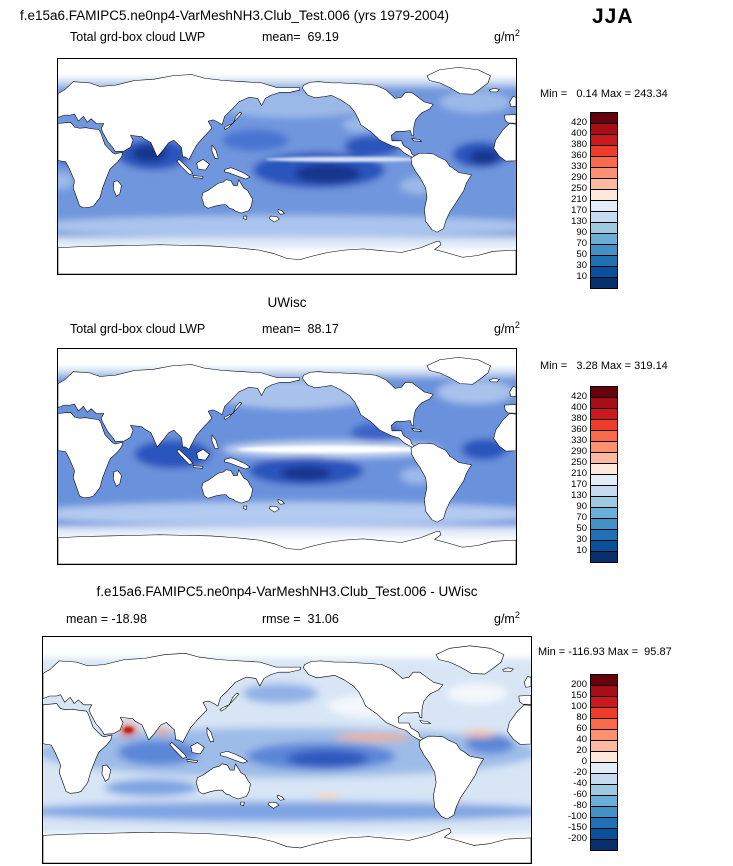  Describe the element at coordinates (507, 618) in the screenshot. I see `panel3-units-label: g/m2` at that location.